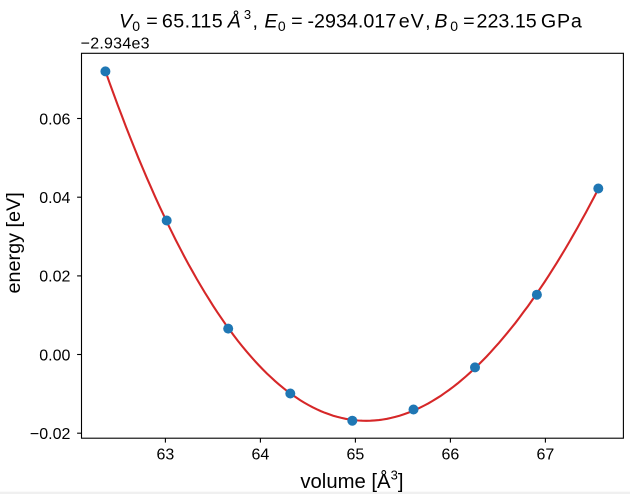 The height and width of the screenshot is (494, 630). What do you see at coordinates (562, 22) in the screenshot?
I see `svg-text: GPa` at bounding box center [562, 22].